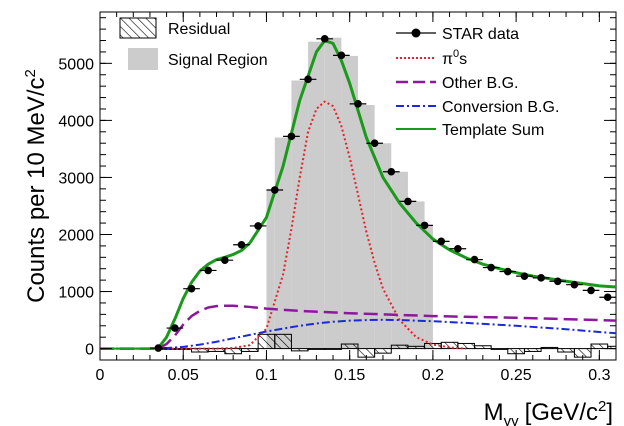  Describe the element at coordinates (416, 33) in the screenshot. I see `legend-star-marker` at that location.